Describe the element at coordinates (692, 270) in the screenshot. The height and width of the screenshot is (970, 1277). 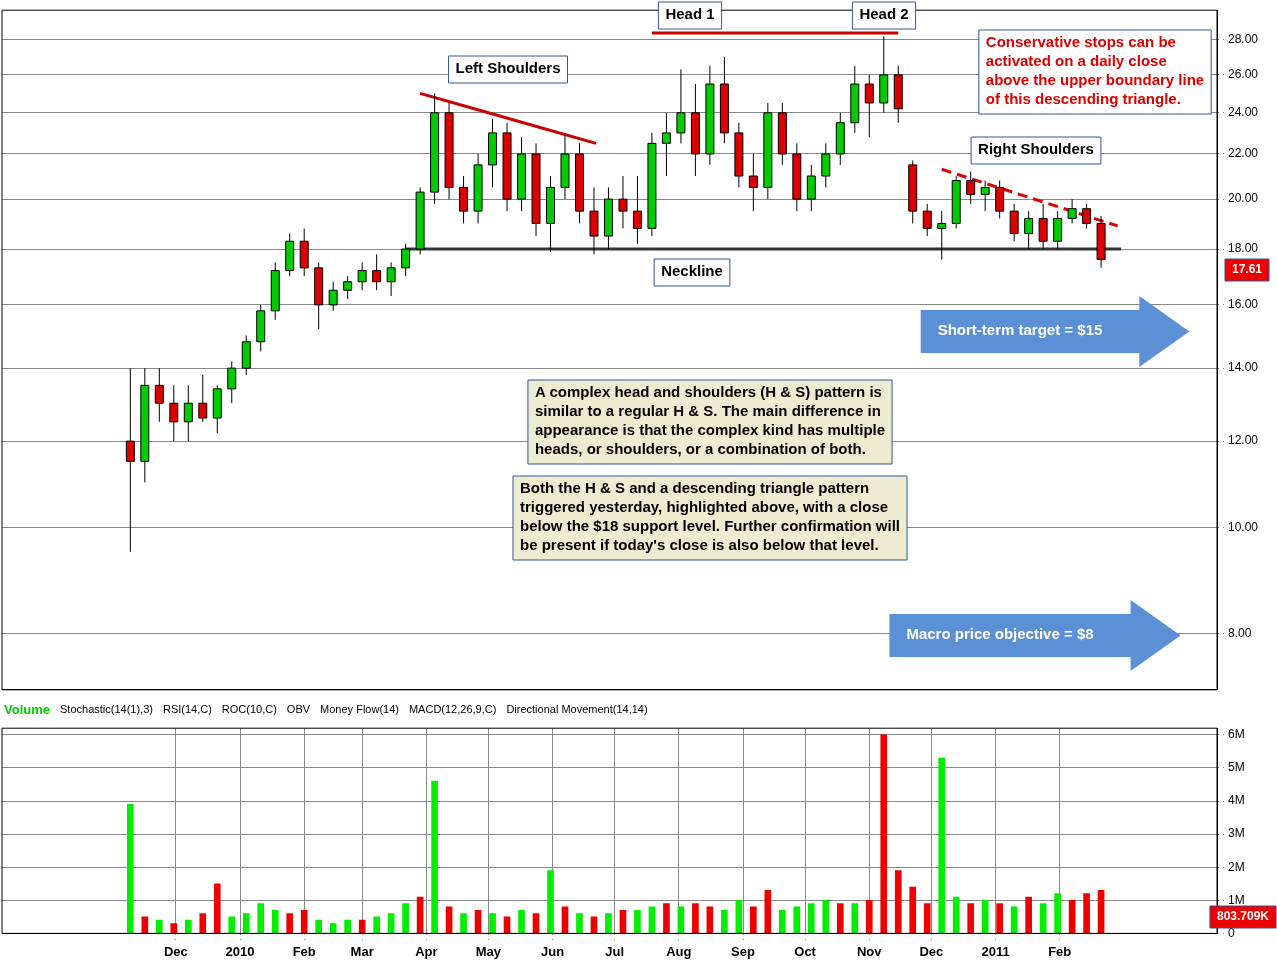
I see `annotation: Neckline` at that location.